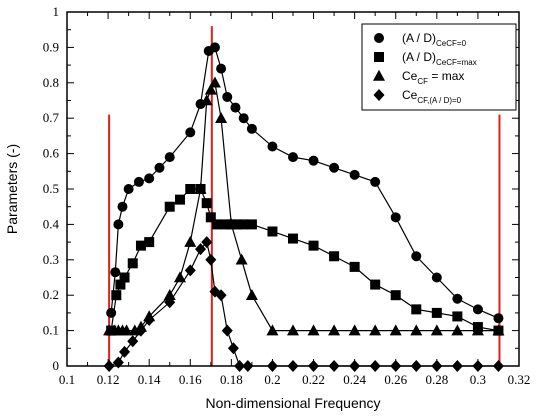  I want to click on legend-label-diamond: CeCF,(A / D)=0, so click(432, 96).